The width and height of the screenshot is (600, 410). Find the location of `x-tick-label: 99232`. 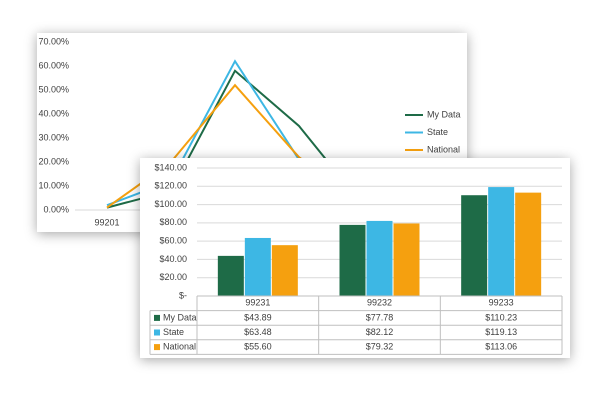

x-tick-label: 99232 is located at coordinates (379, 303).